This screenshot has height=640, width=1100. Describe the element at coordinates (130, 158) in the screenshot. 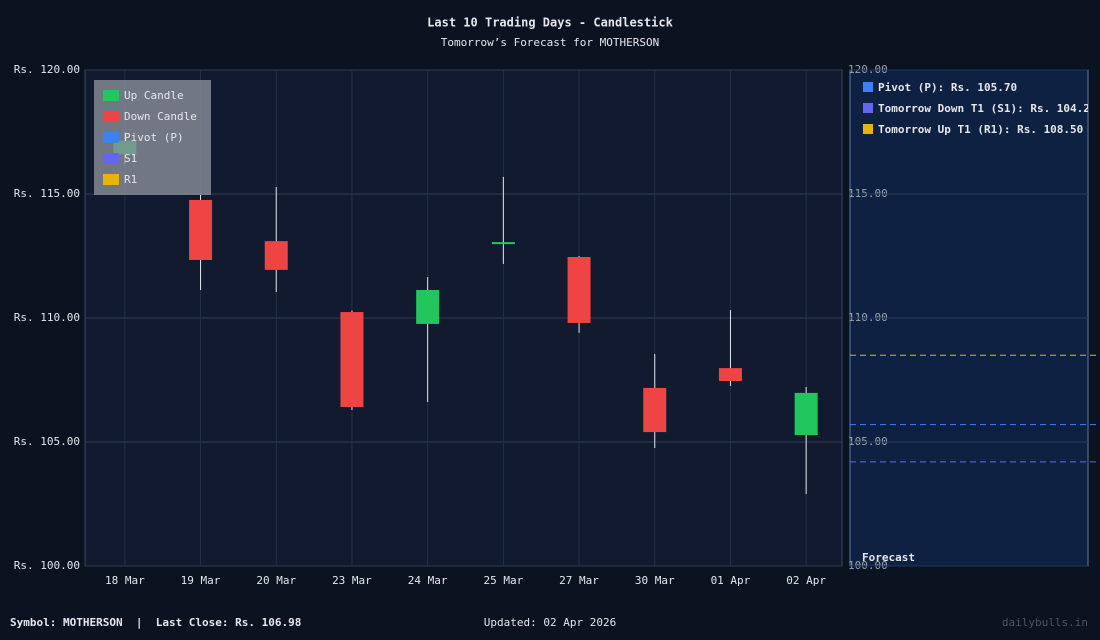

I see `legend-label: S1` at that location.